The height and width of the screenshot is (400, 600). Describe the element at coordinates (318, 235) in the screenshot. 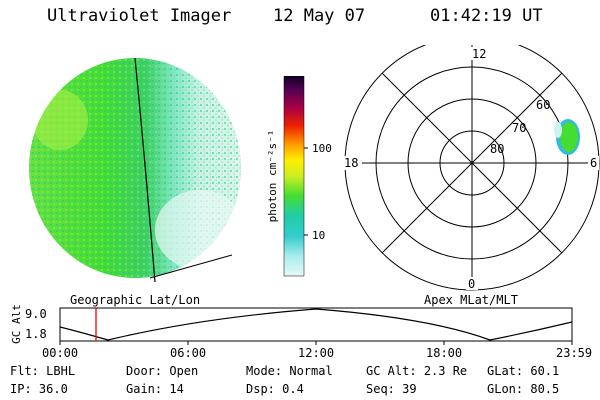

I see `colorbar-tick-10: 10` at that location.